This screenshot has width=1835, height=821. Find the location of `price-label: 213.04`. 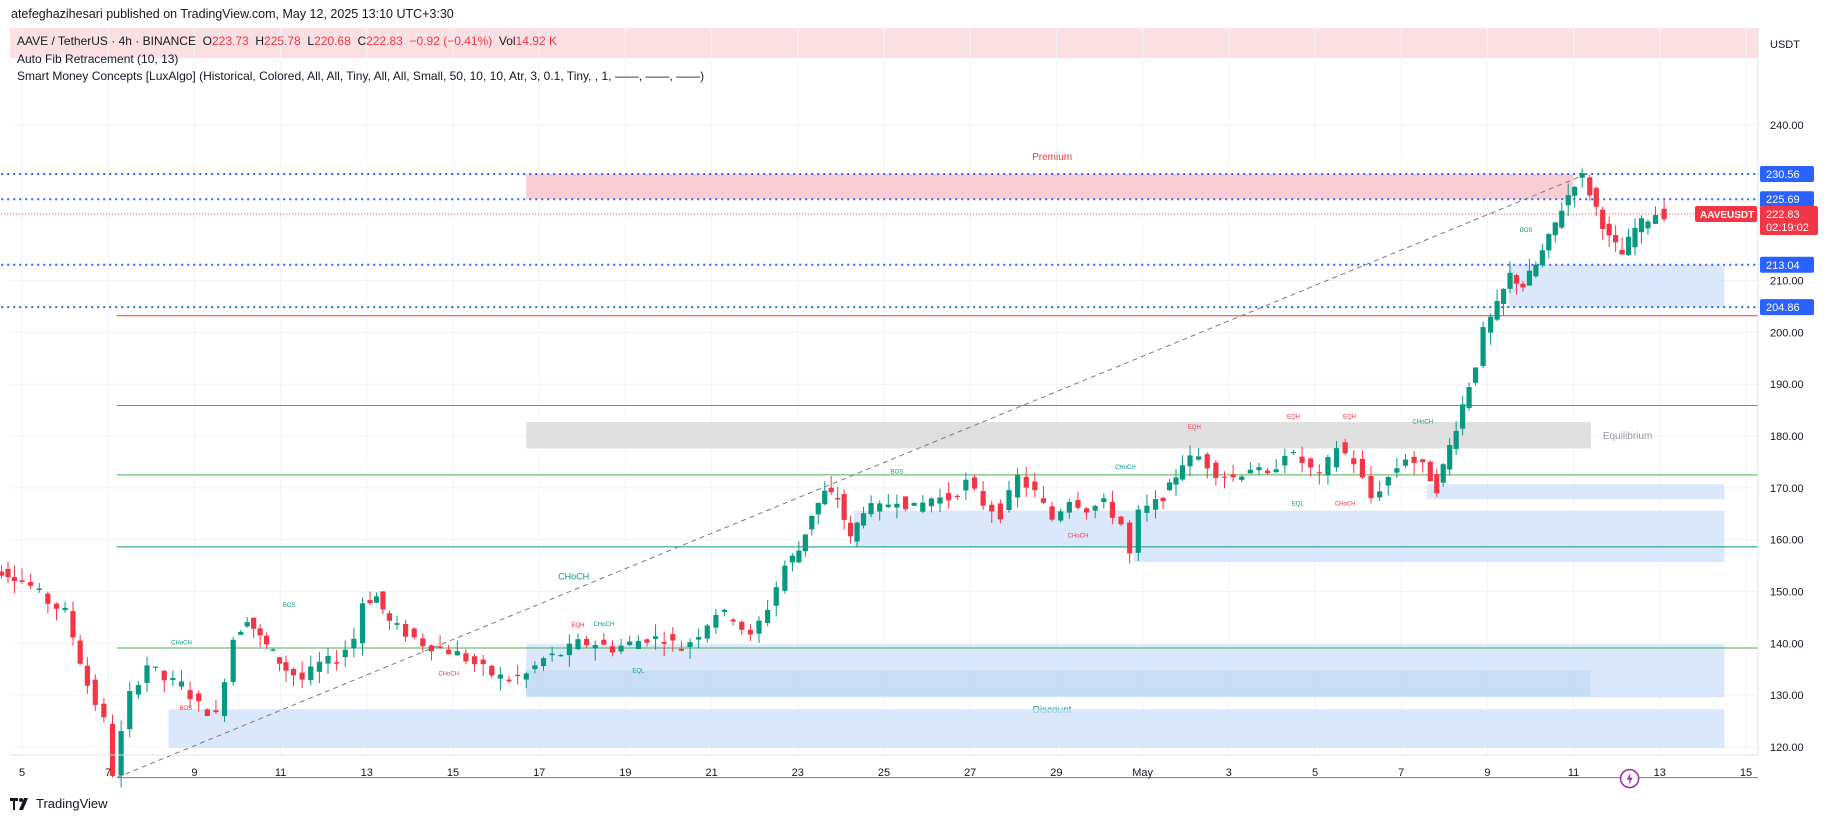

price-label: 213.04 is located at coordinates (1783, 266).